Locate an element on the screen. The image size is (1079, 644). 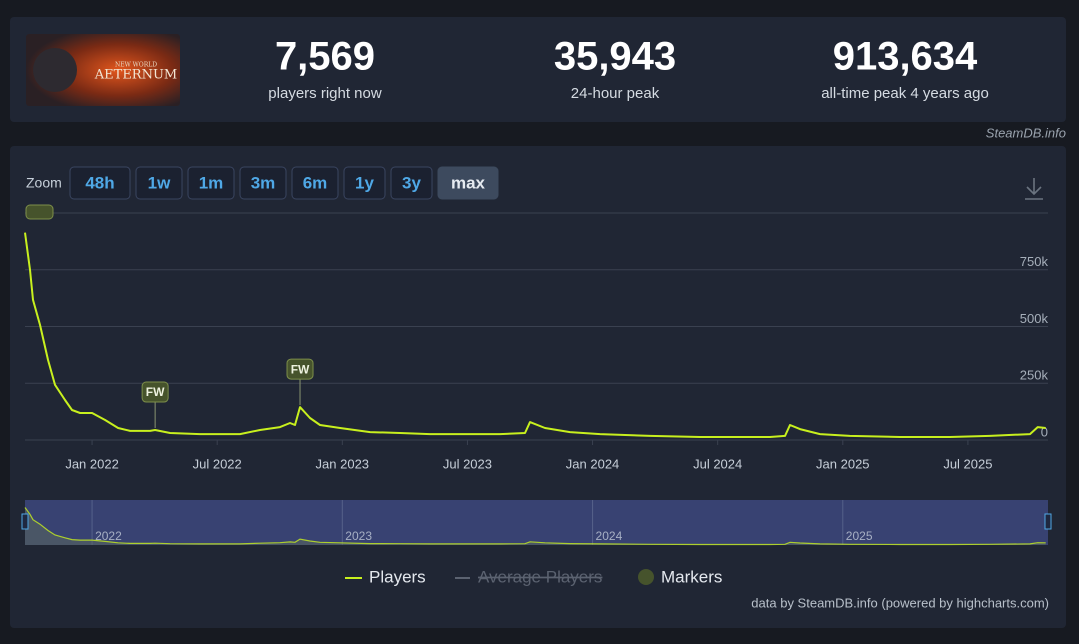
zoom-button: 1y is located at coordinates (364, 183).